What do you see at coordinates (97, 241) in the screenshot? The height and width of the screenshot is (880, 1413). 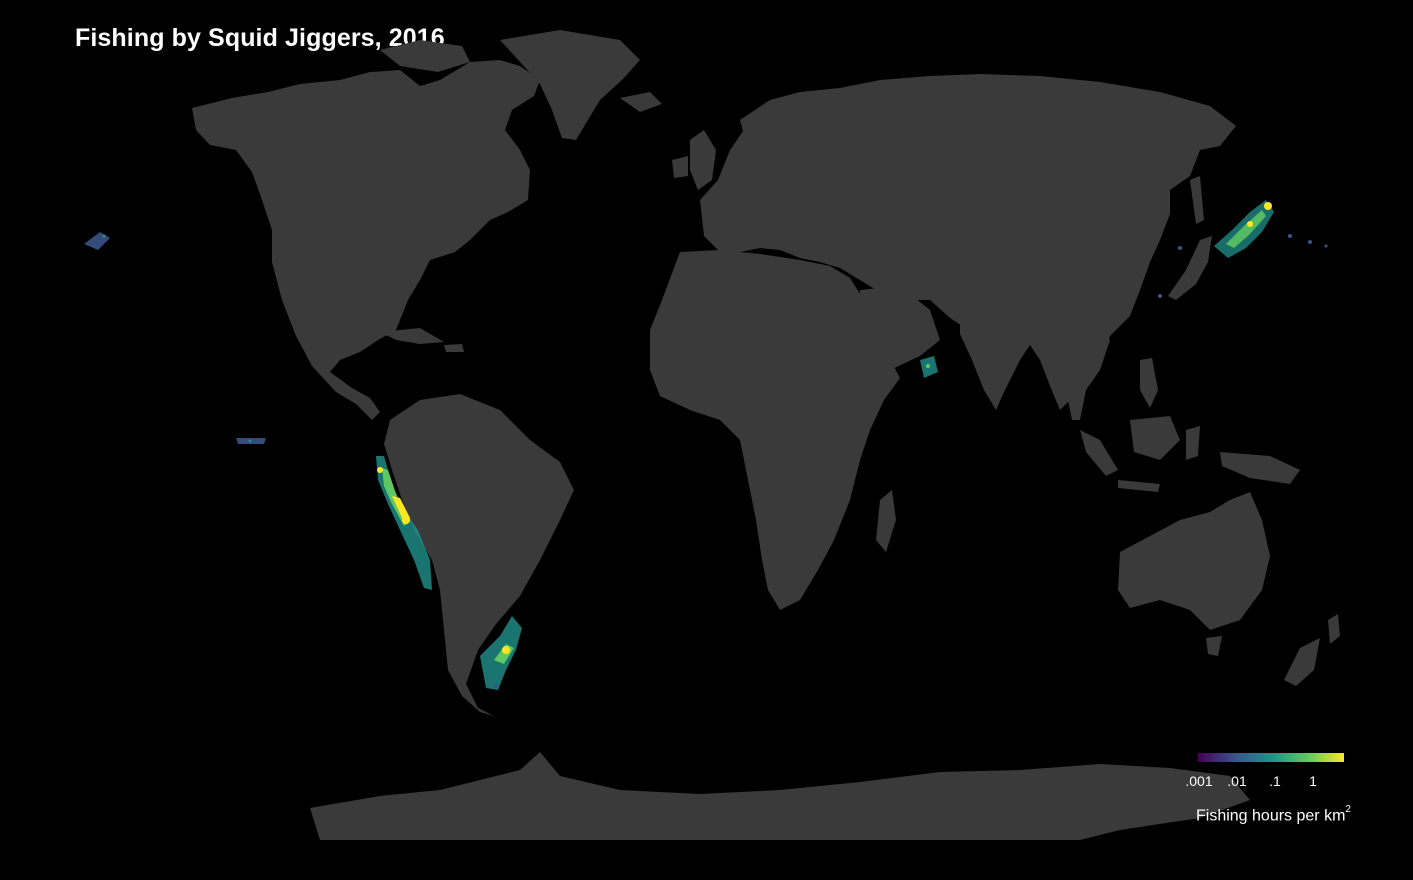 I see `fishing-cluster-north-pacific` at bounding box center [97, 241].